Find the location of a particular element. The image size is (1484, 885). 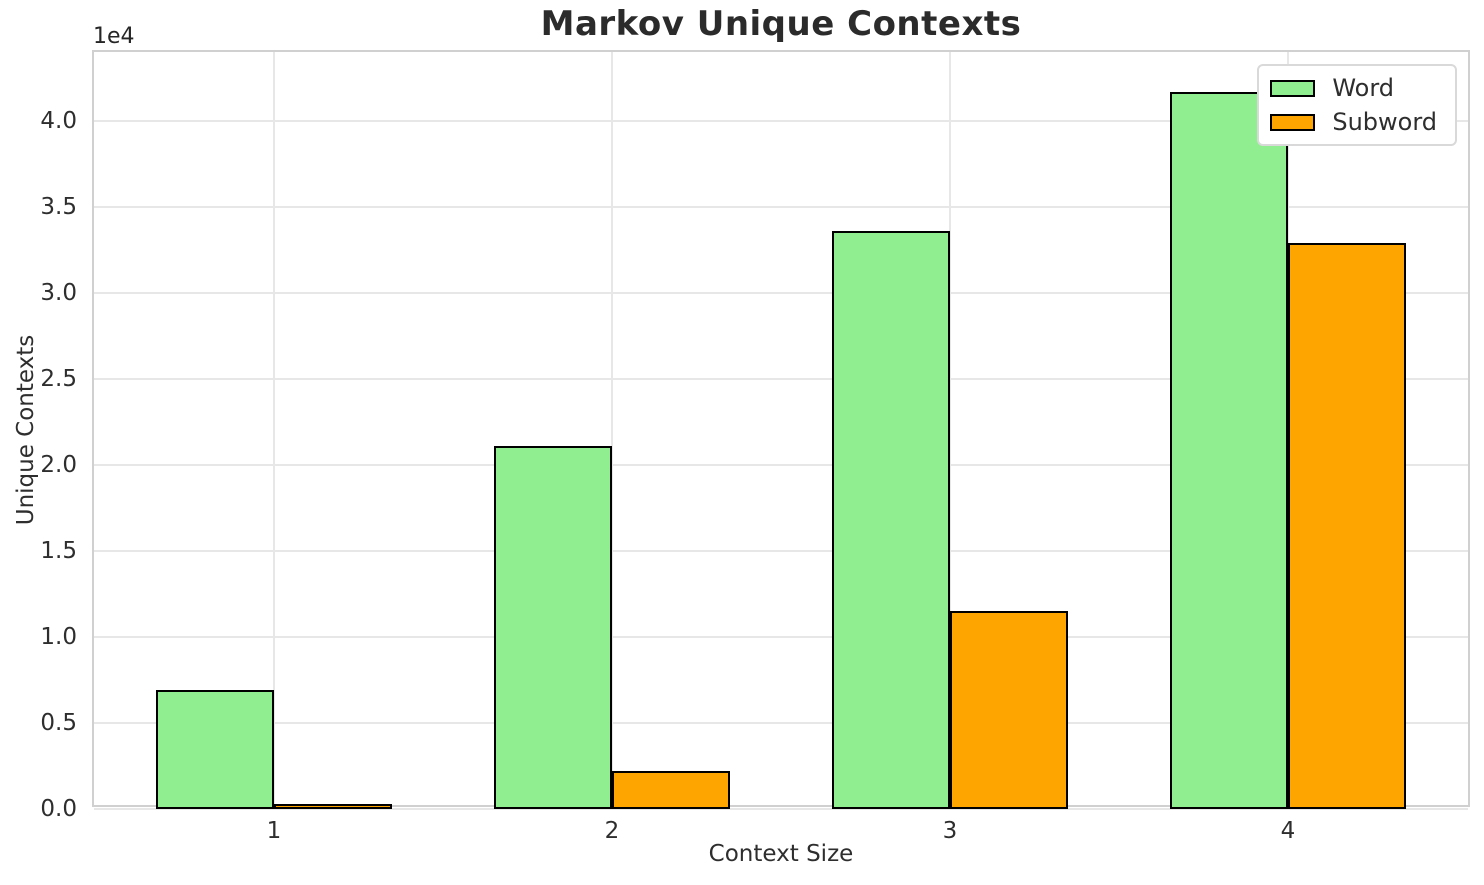

x-axis-label: Context Size is located at coordinates (781, 854).